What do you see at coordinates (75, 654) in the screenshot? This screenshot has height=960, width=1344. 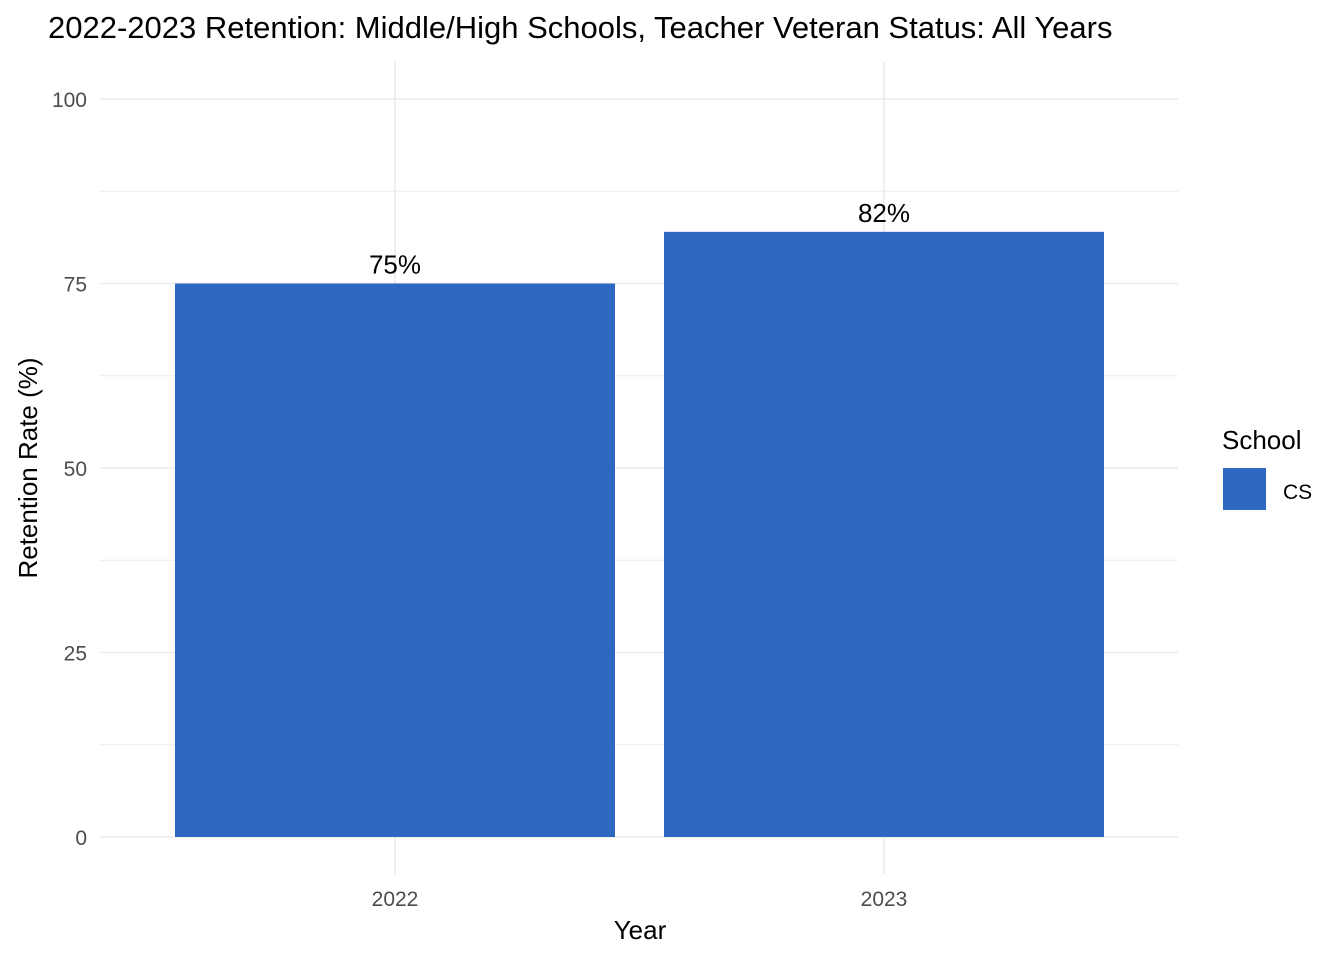 I see `y-tick-label: 25` at bounding box center [75, 654].